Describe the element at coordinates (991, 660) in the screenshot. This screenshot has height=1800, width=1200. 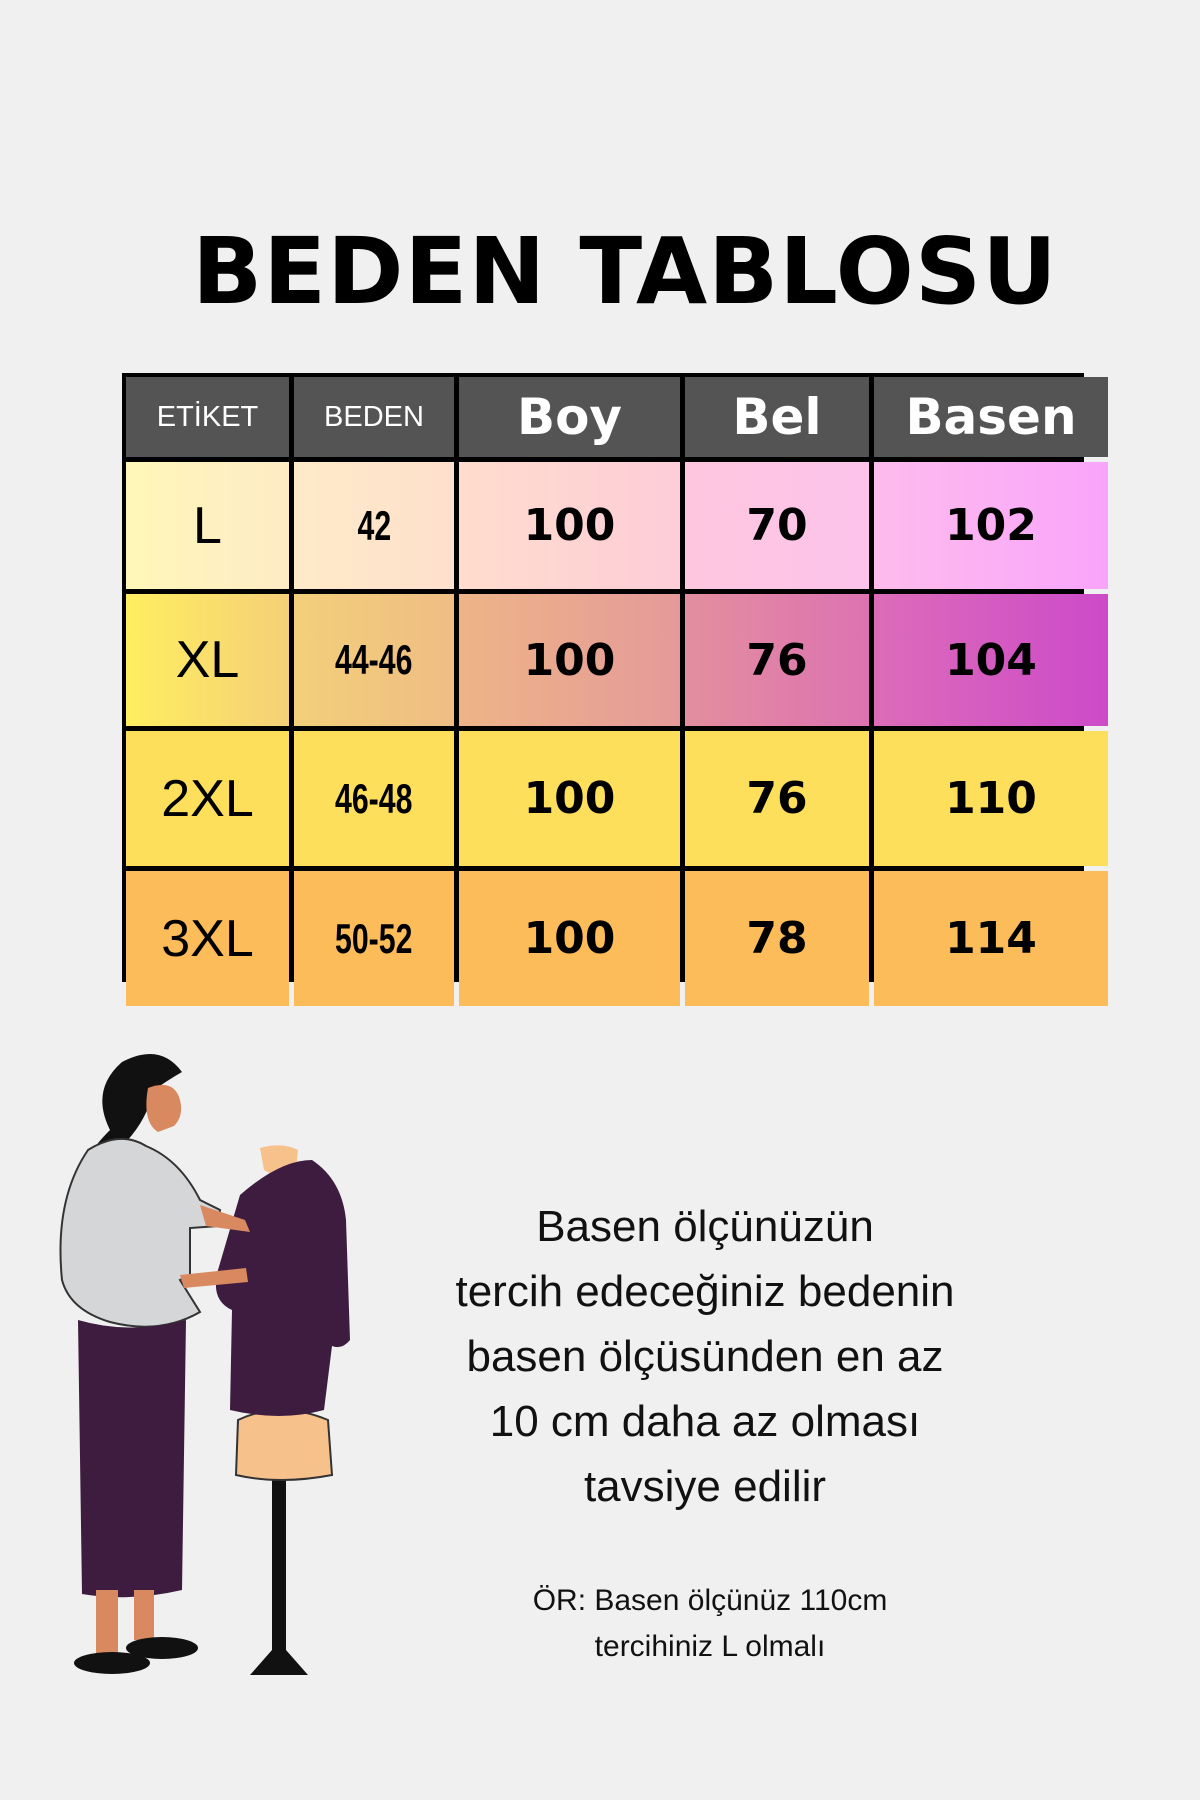
I see `cell-basen: 104` at that location.